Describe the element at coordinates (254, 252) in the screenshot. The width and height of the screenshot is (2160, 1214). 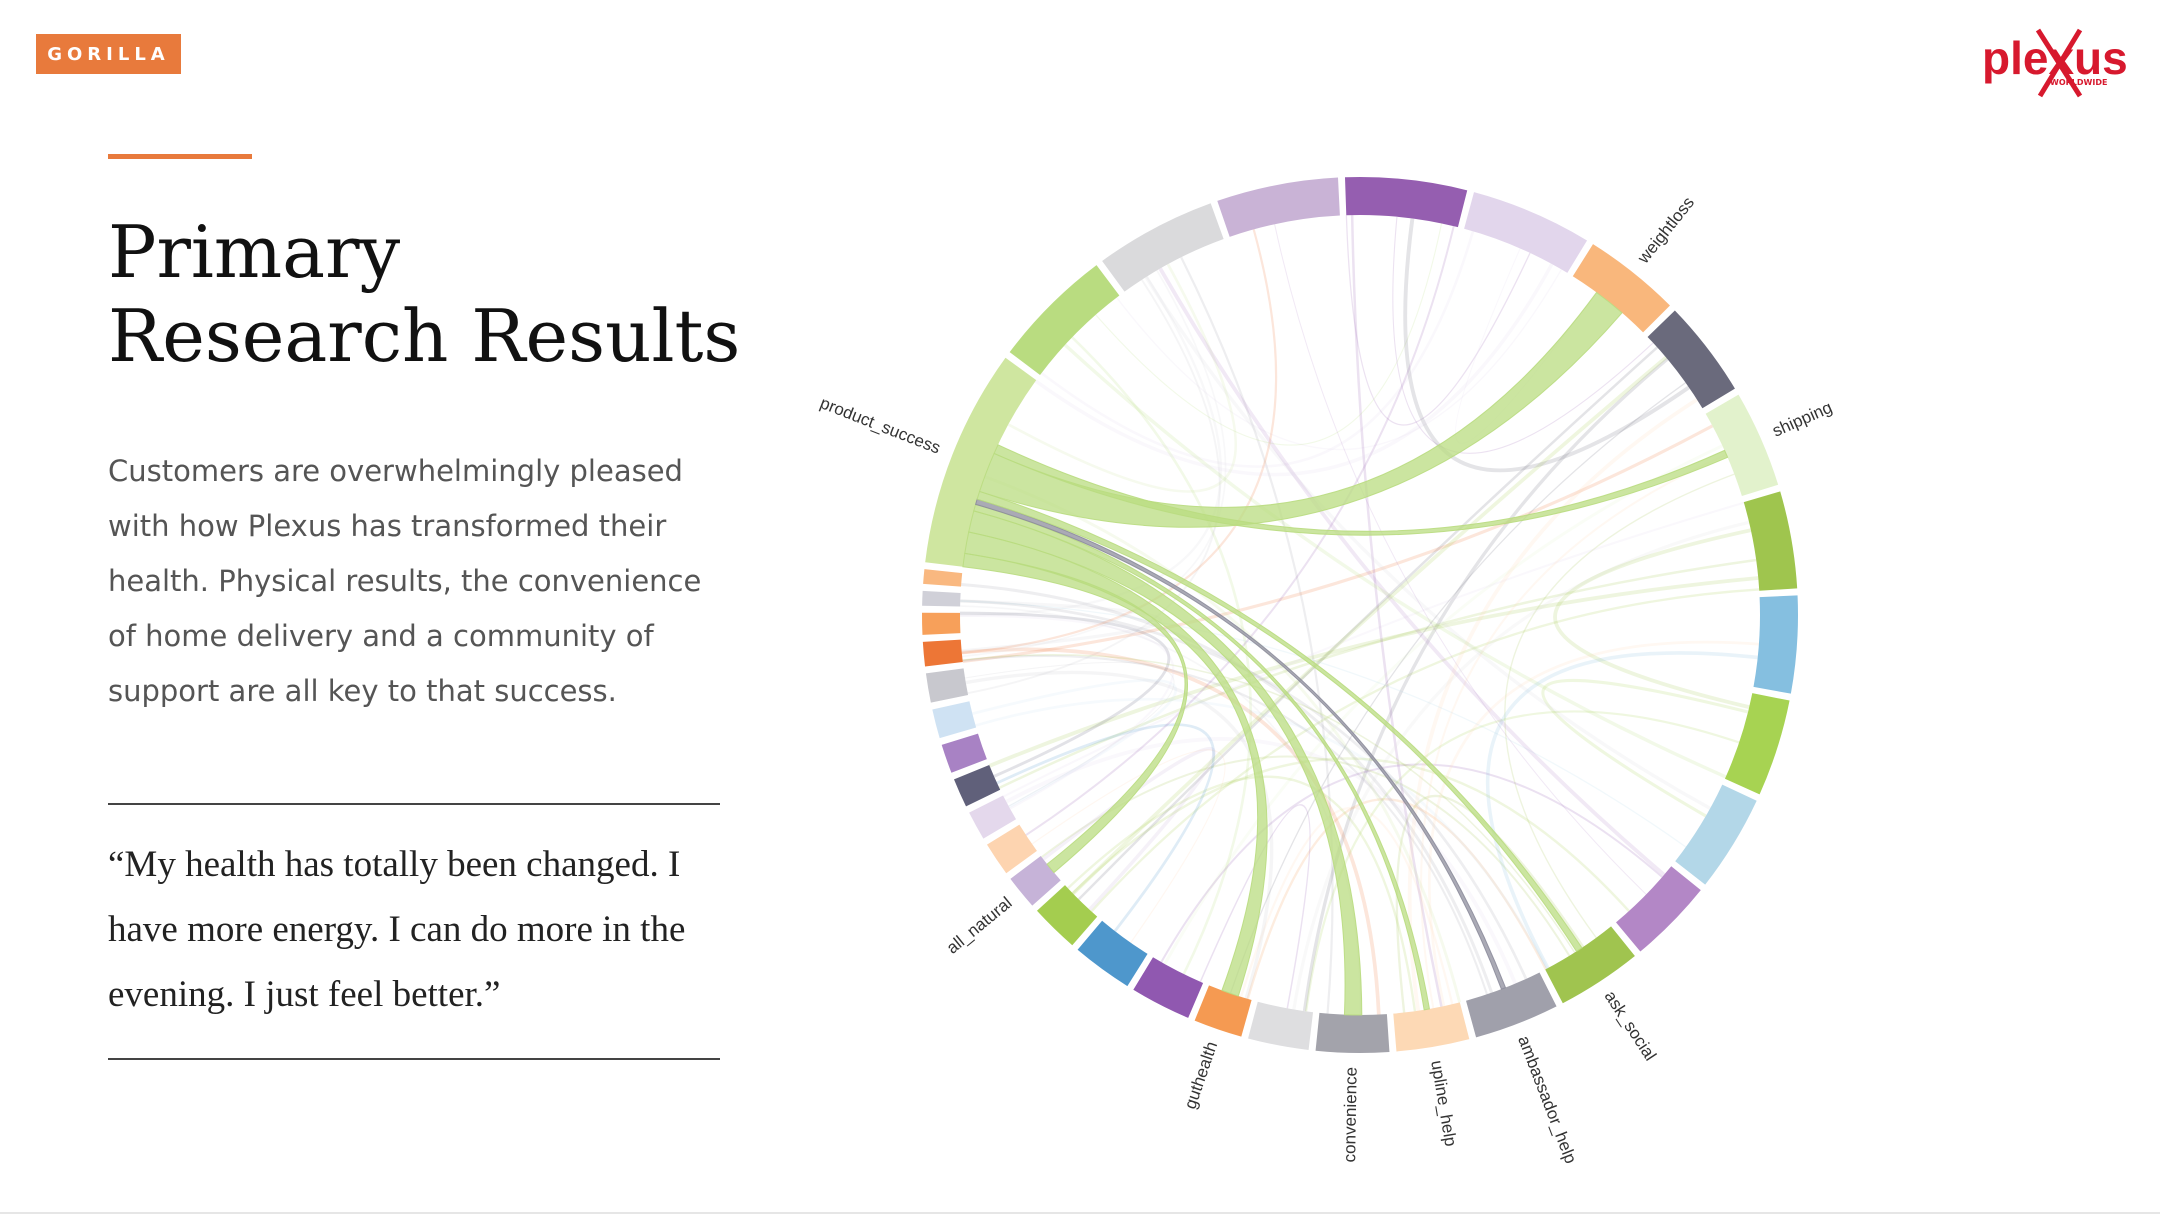
I see `title-line-1: Primary` at that location.